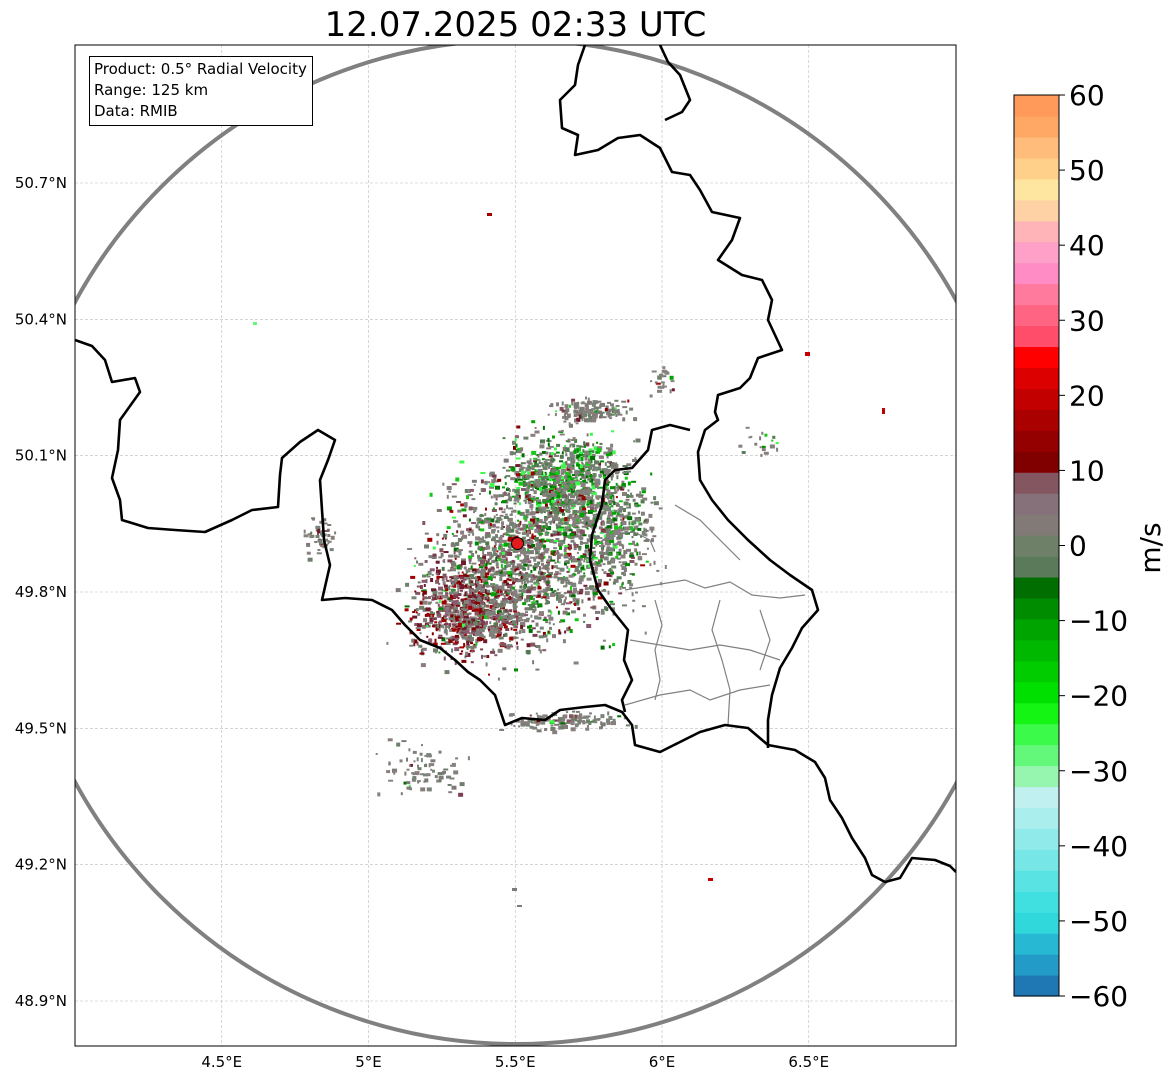 This screenshot has height=1081, width=1171. I want to click on range-line: Range: 125 km, so click(151, 90).